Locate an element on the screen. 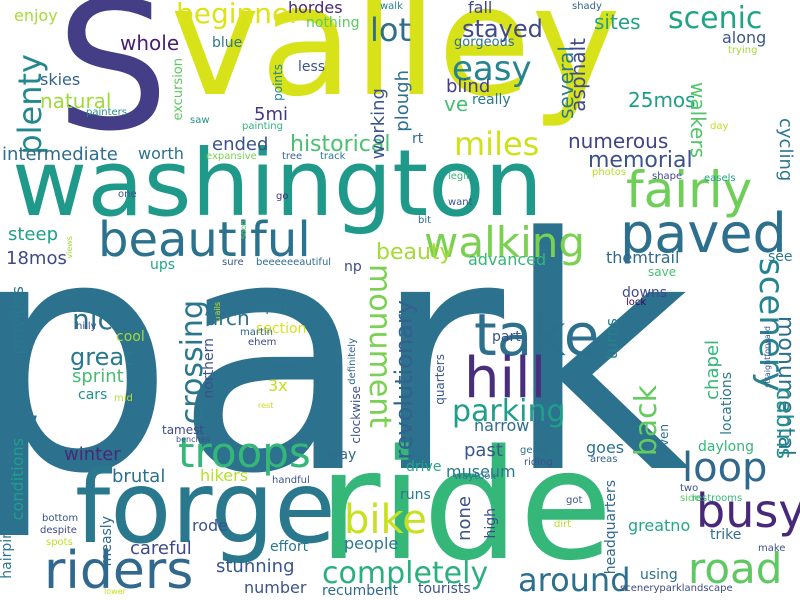  word-shape: shape is located at coordinates (667, 176).